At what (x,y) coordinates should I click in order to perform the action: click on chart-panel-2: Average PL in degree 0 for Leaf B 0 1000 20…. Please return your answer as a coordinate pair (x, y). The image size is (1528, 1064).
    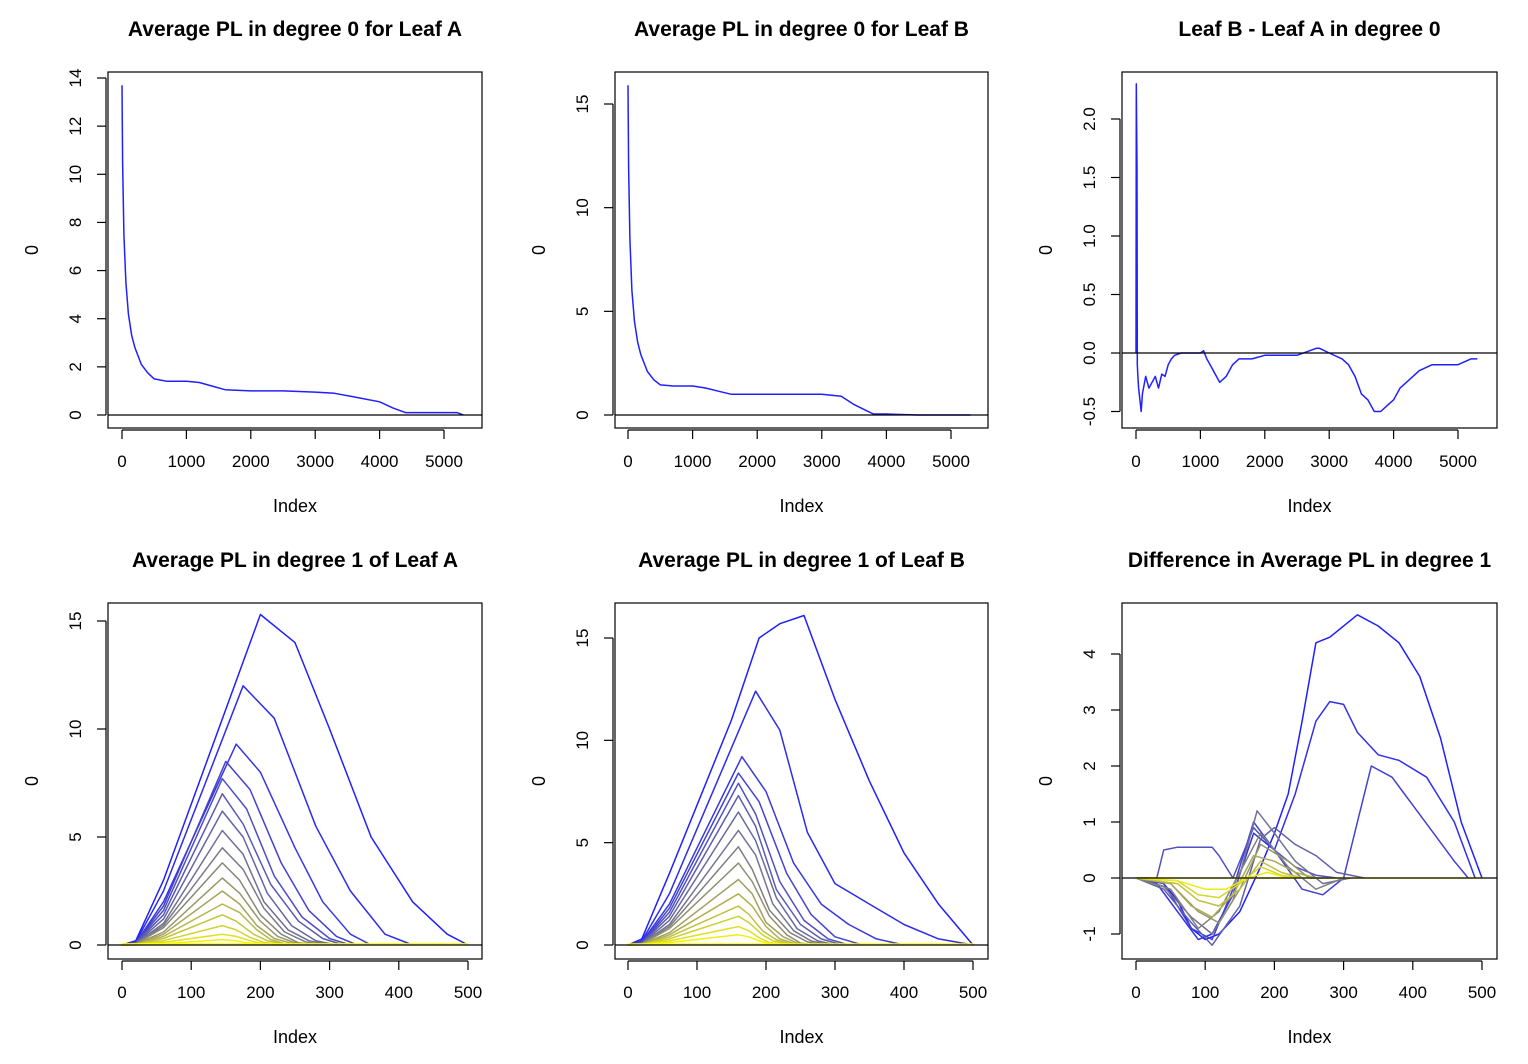
    Looking at the image, I should click on (759, 267).